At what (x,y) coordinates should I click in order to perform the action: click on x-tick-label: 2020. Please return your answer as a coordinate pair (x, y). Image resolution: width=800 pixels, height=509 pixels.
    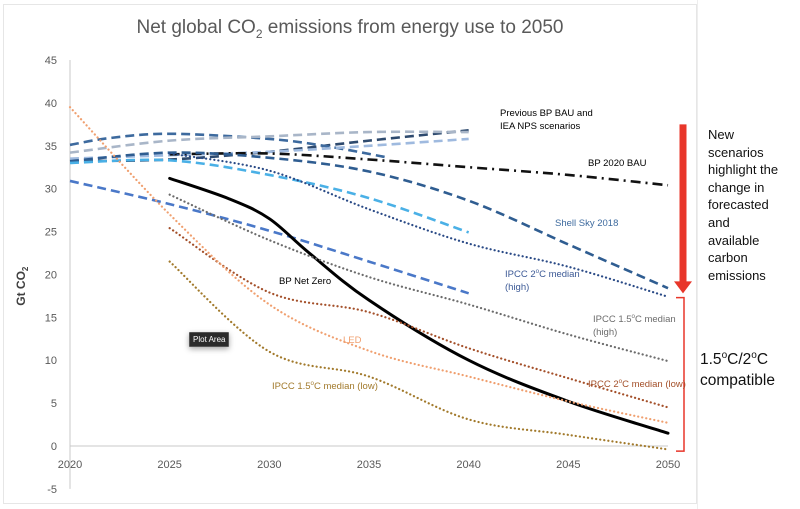
    Looking at the image, I should click on (70, 465).